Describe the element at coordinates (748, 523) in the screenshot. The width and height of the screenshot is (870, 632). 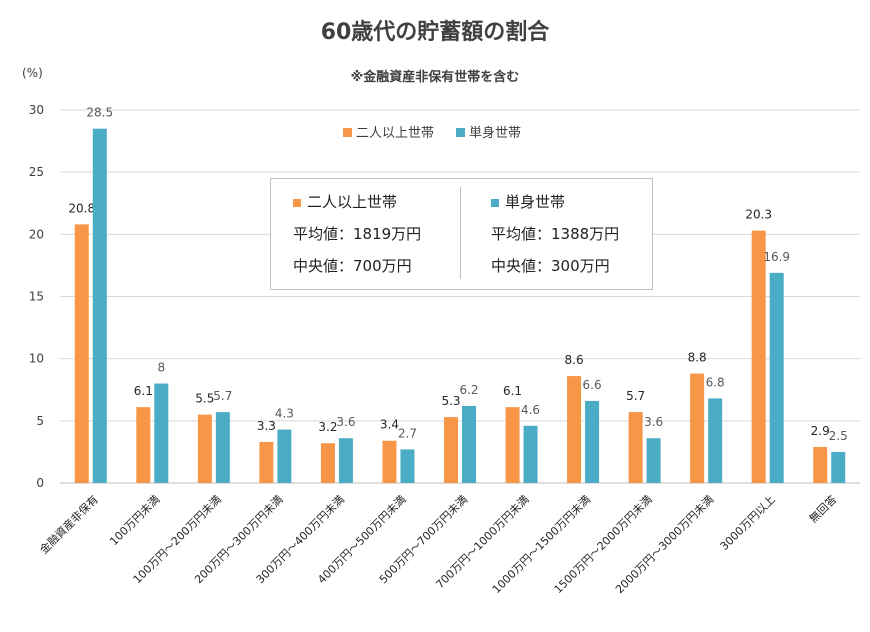
I see `x-tick-label: 3000万円以上` at that location.